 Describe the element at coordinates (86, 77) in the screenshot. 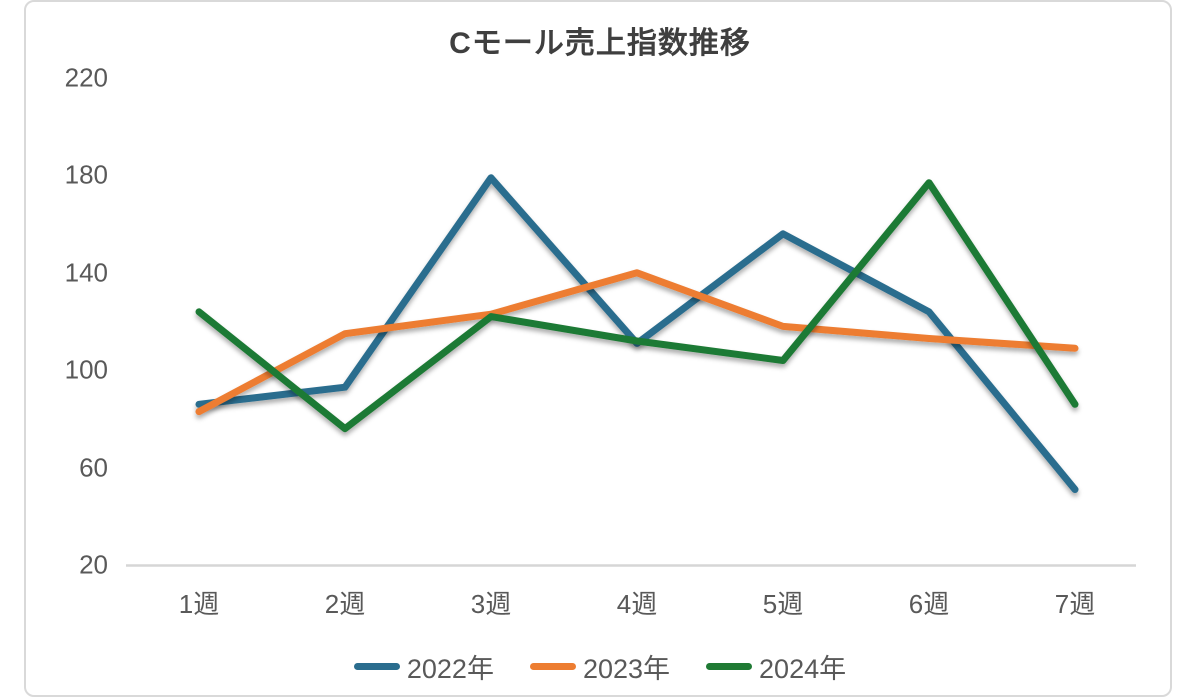

I see `y-tick-label: 220` at that location.